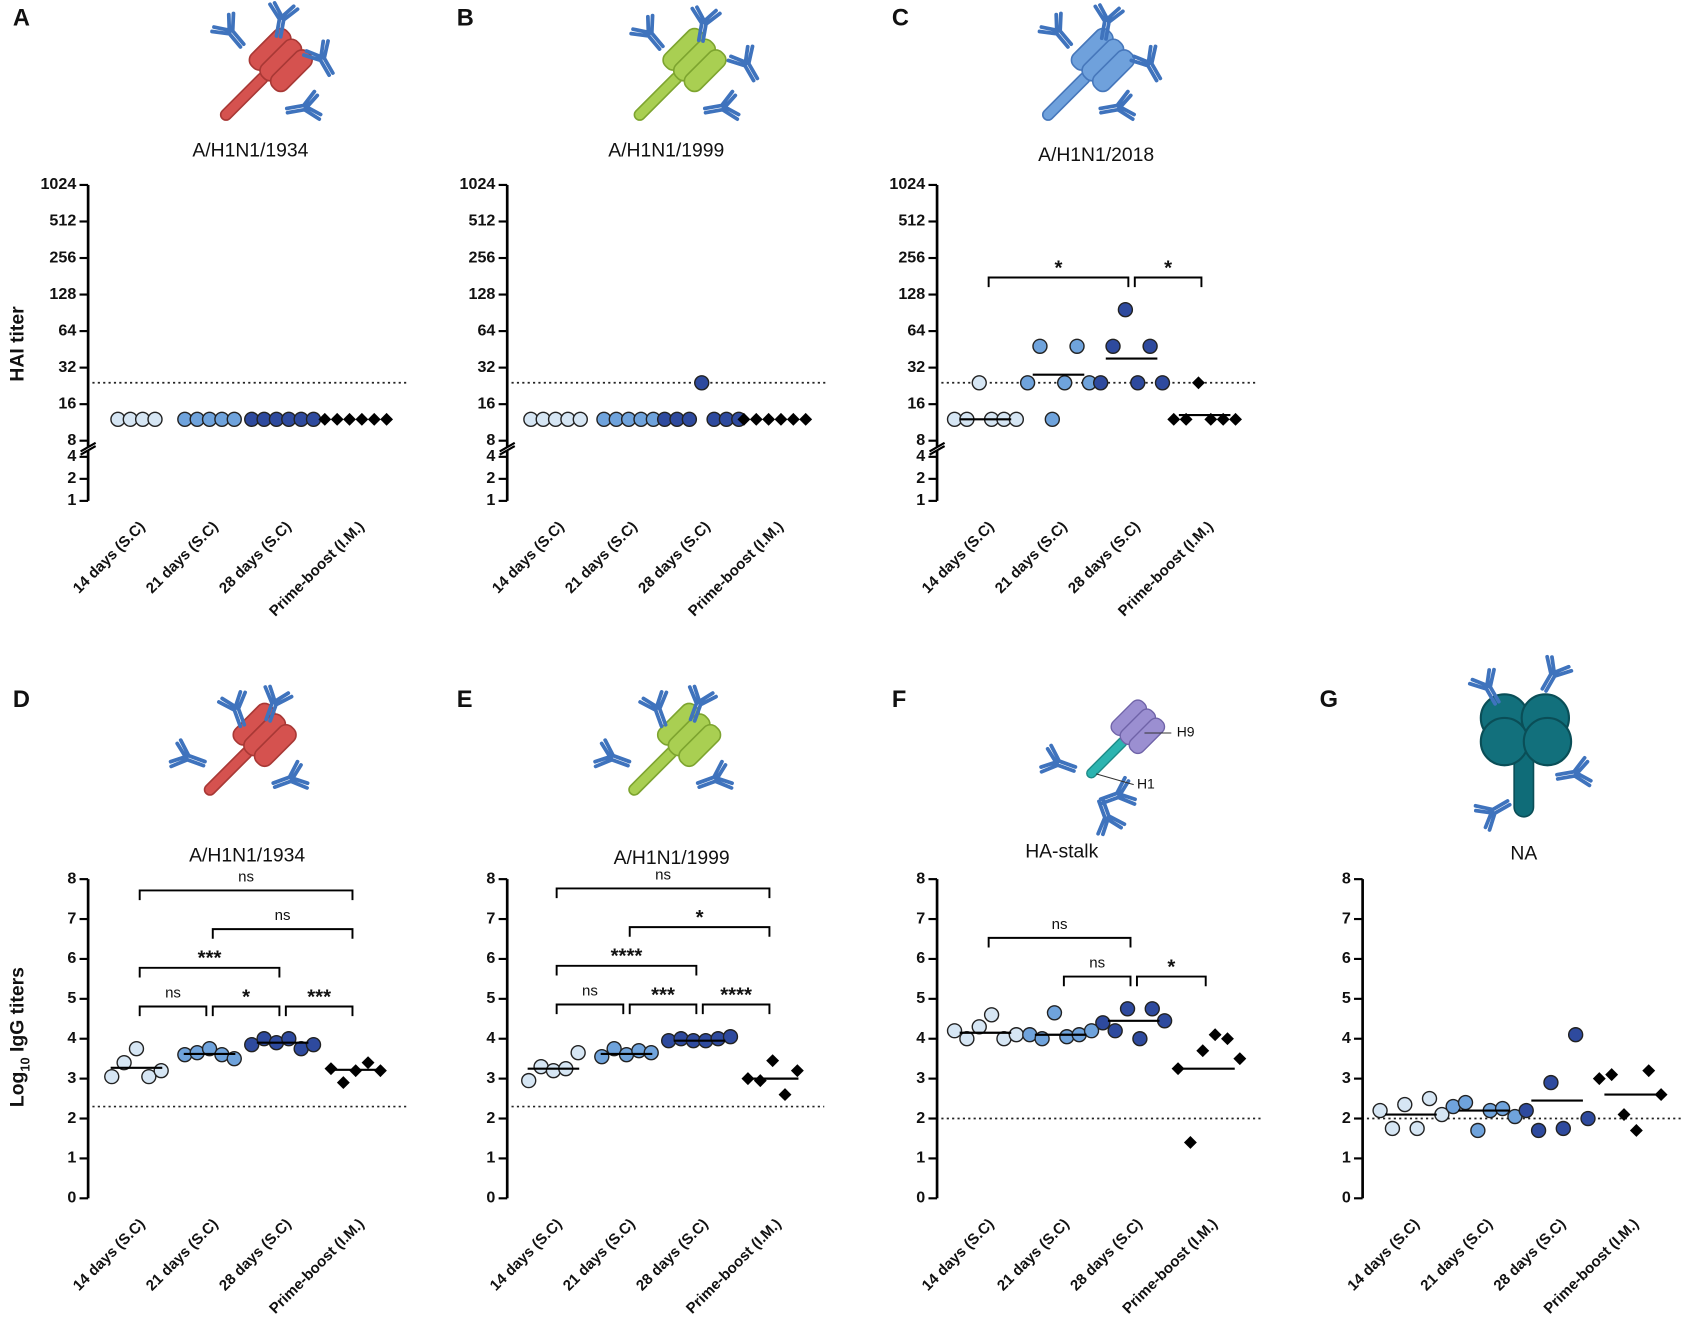  What do you see at coordinates (1147, 736) in the screenshot?
I see `ha-lobe` at bounding box center [1147, 736].